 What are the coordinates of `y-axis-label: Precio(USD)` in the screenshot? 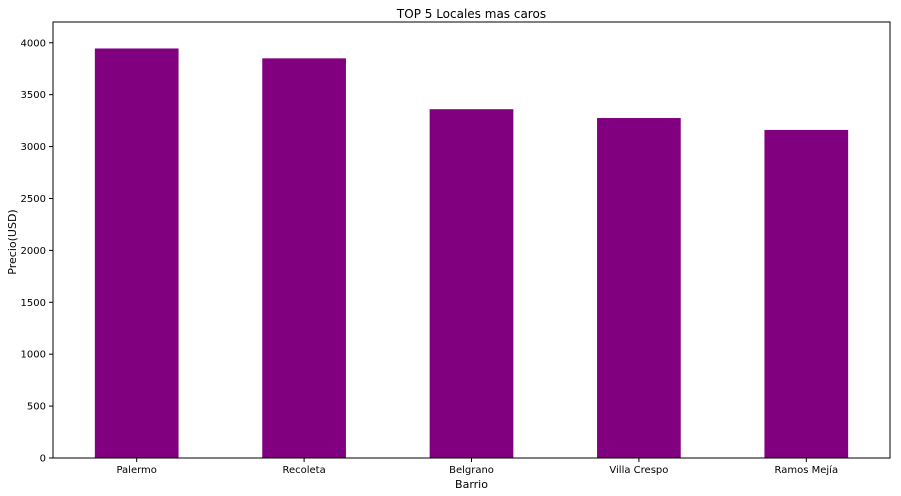 It's located at (12, 241).